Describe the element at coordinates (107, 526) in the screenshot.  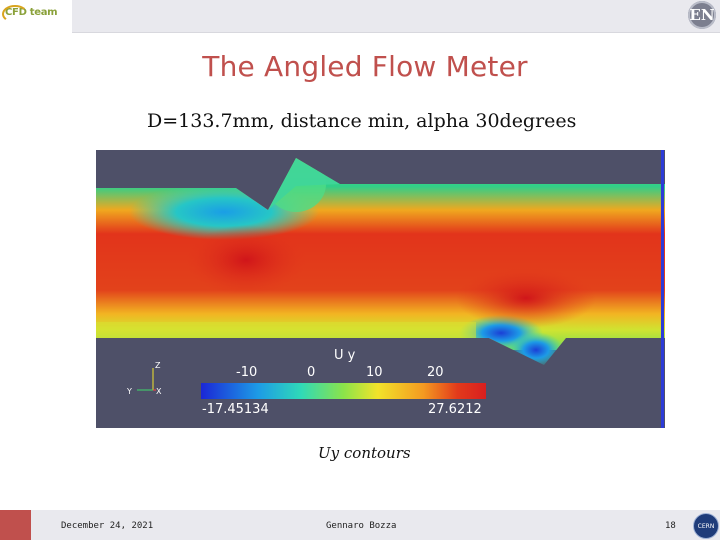
I see `footer-date: December 24, 2021` at that location.